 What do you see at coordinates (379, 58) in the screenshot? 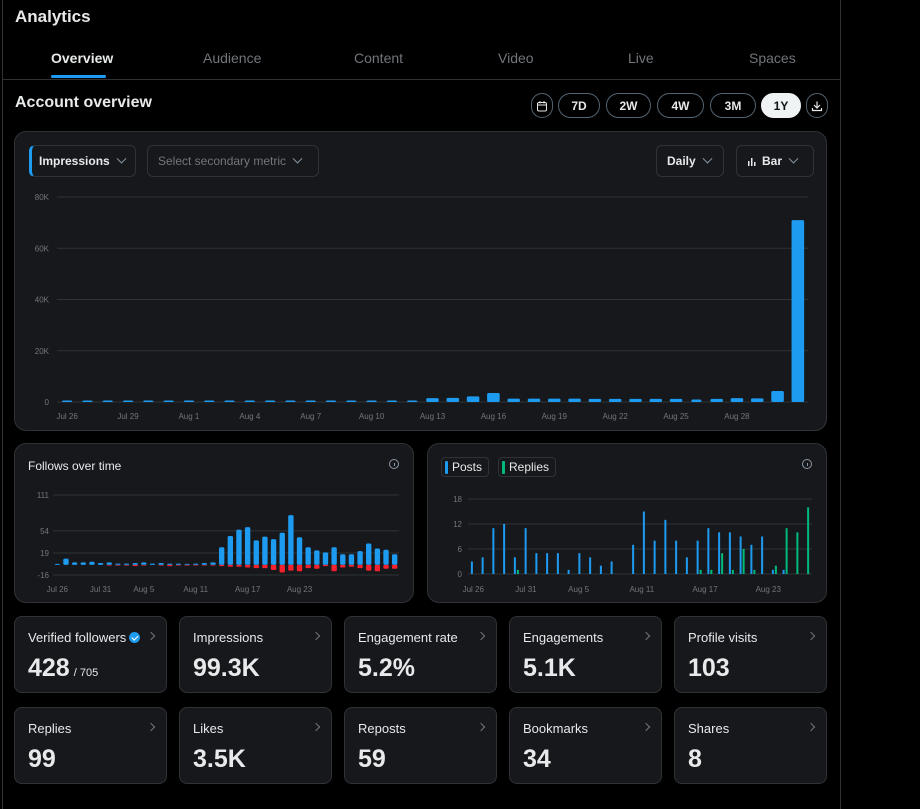
I see `tab-content: Content` at bounding box center [379, 58].